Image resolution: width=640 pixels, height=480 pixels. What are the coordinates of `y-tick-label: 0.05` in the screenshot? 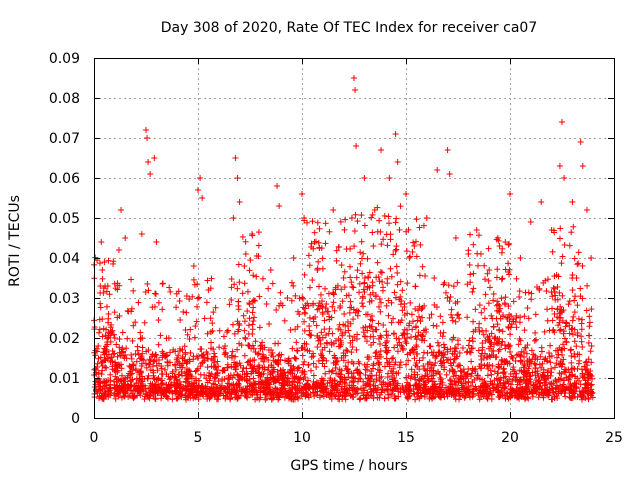 It's located at (64, 219).